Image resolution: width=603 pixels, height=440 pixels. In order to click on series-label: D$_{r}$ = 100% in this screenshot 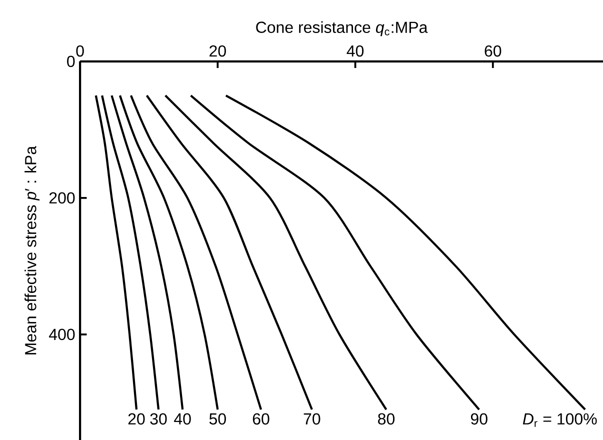, I will do `click(559, 420)`.